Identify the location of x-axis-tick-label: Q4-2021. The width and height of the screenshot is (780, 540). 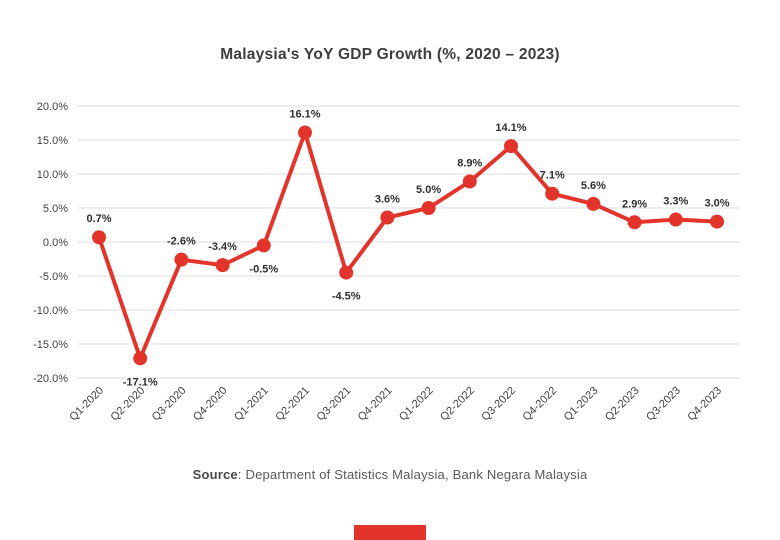
(375, 404).